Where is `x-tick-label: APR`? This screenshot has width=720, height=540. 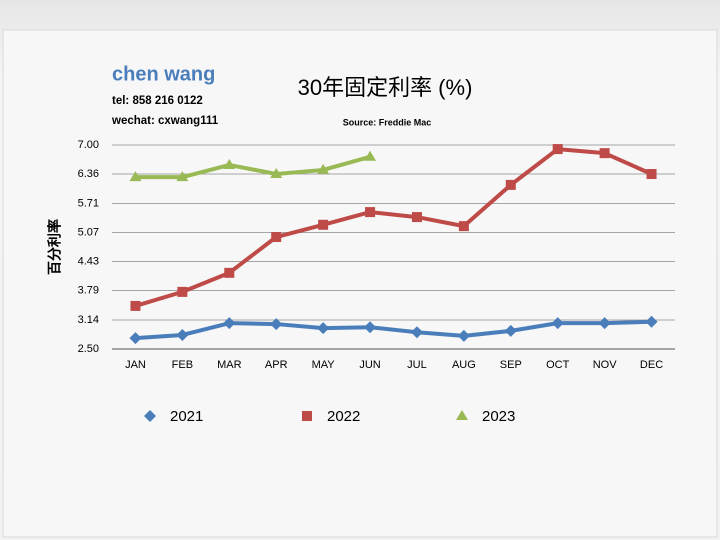
x-tick-label: APR is located at coordinates (276, 365).